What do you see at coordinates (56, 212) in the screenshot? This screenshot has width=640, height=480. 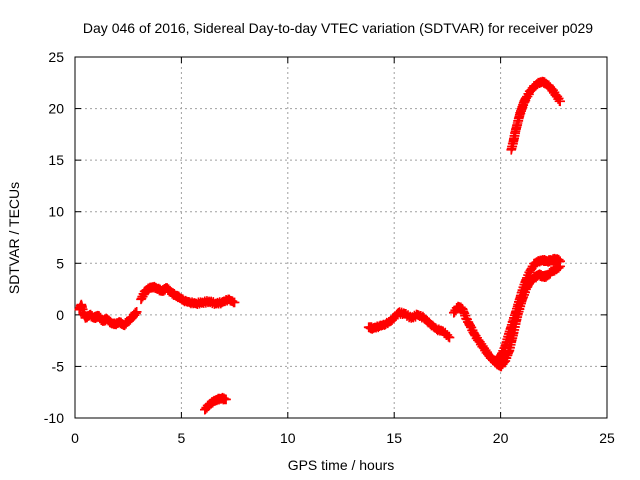 I see `y-tick-label: 10` at bounding box center [56, 212].